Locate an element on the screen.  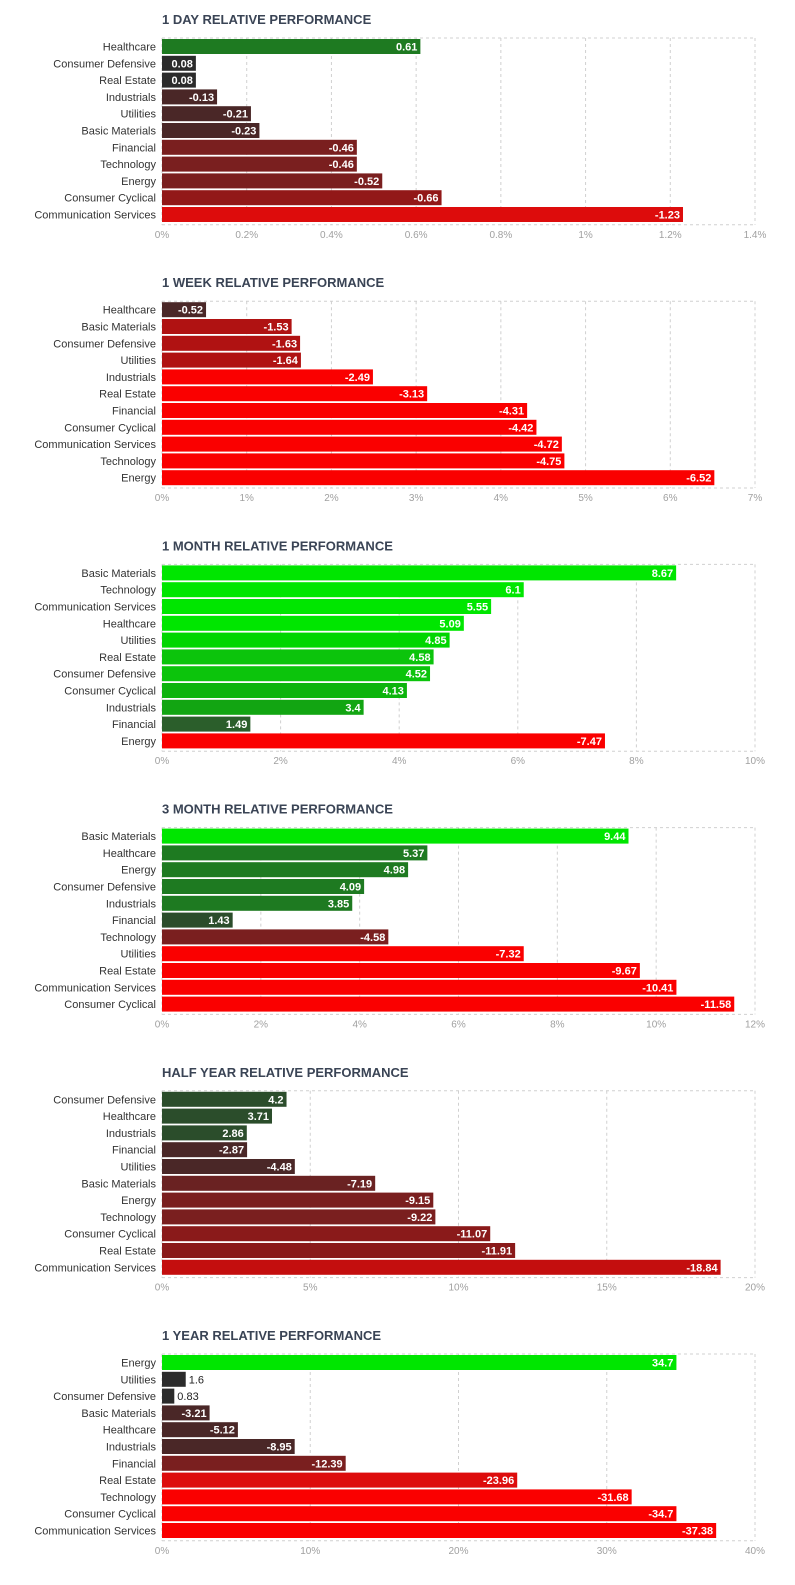
x-tick-label: 1% is located at coordinates (585, 235).